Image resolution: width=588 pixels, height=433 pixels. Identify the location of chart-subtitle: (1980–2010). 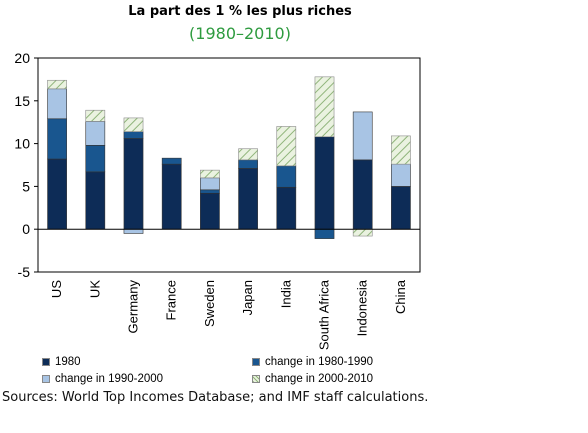
(240, 33).